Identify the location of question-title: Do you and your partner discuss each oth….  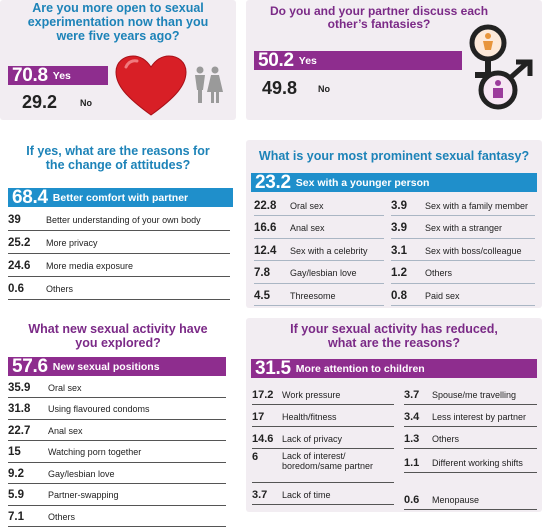
(379, 18).